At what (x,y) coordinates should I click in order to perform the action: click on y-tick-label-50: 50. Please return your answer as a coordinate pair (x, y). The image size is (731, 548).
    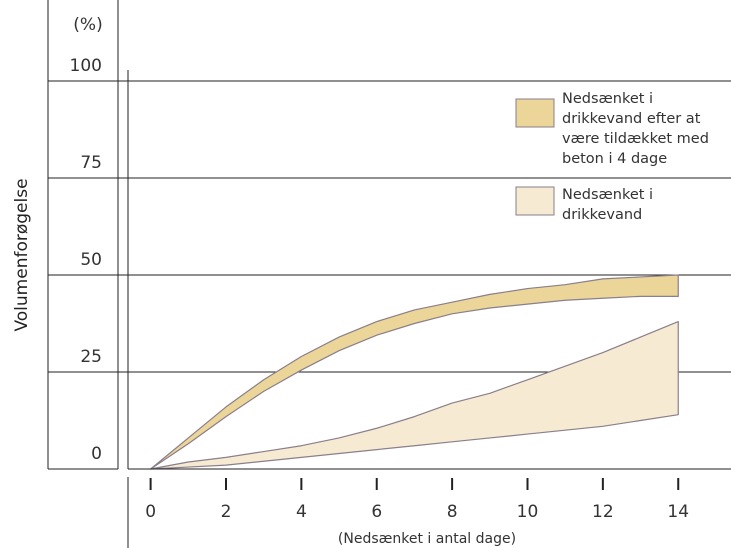
    Looking at the image, I should click on (91, 260).